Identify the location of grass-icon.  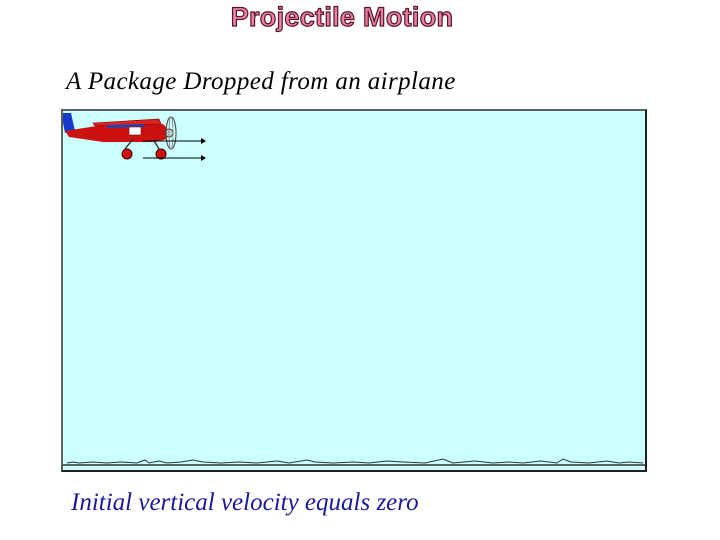
(355, 461).